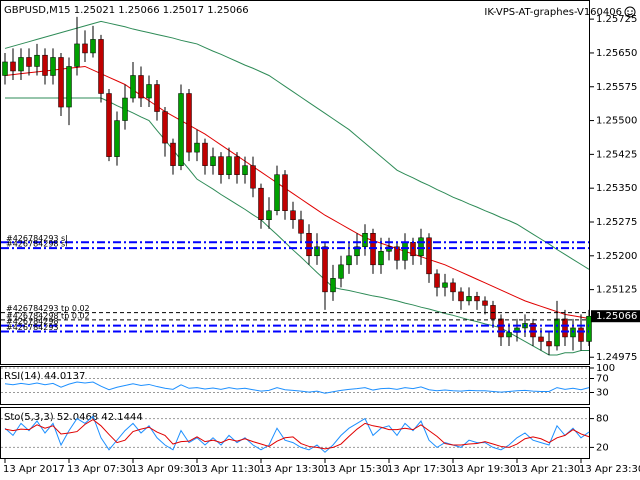 Image resolution: width=640 pixels, height=480 pixels. What do you see at coordinates (163, 469) in the screenshot?
I see `x-tick-label: 13 Apr 09:30` at bounding box center [163, 469].